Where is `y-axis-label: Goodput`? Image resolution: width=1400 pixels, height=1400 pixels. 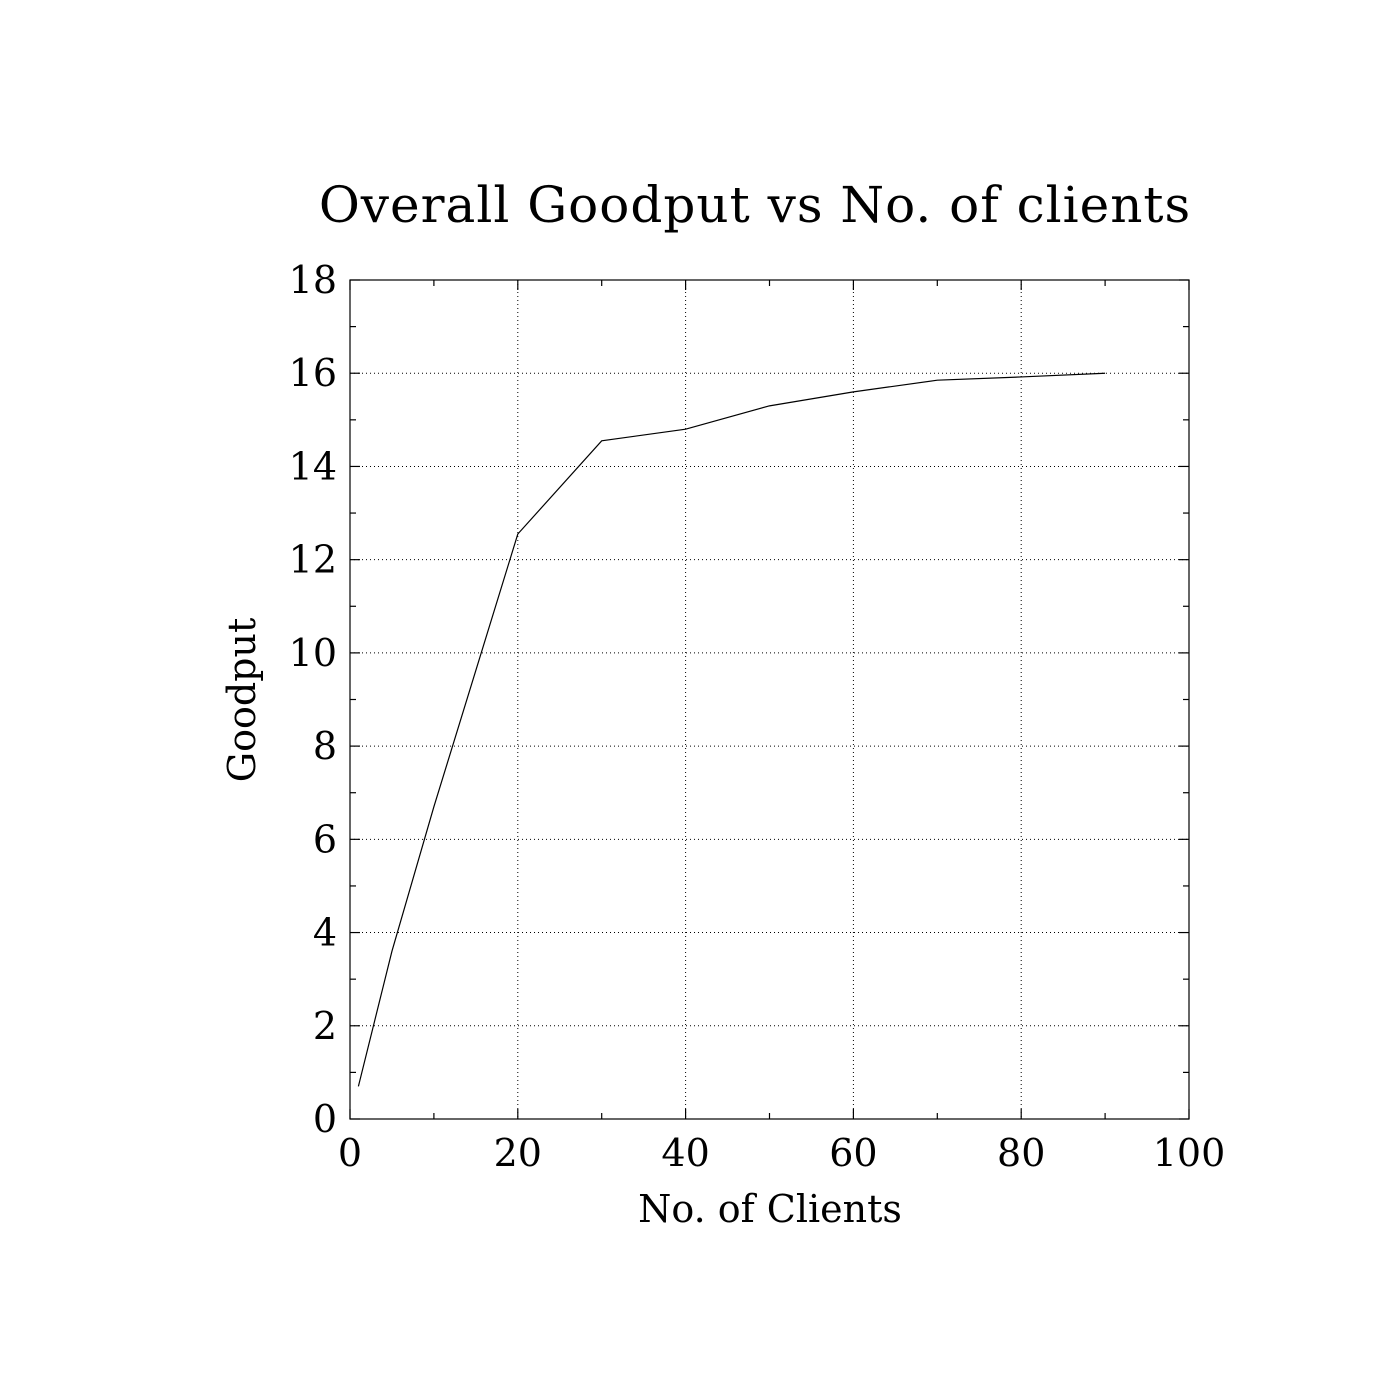 y-axis-label: Goodput is located at coordinates (242, 700).